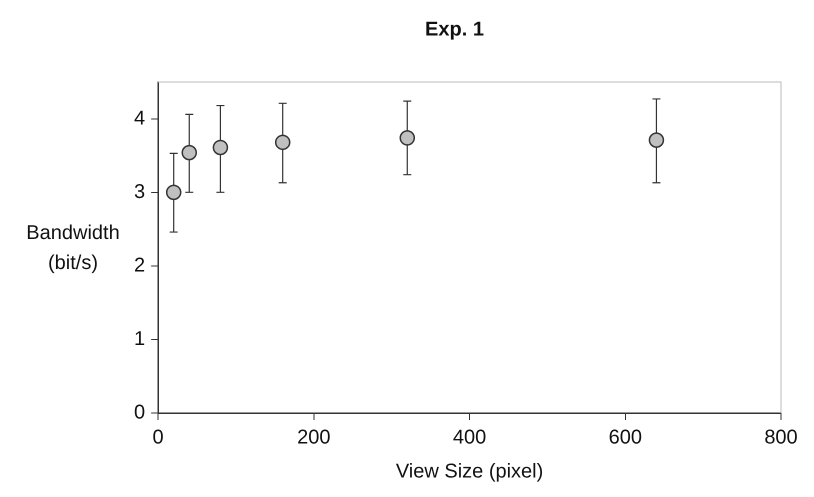  Describe the element at coordinates (625, 437) in the screenshot. I see `x-tick-label: 600` at that location.